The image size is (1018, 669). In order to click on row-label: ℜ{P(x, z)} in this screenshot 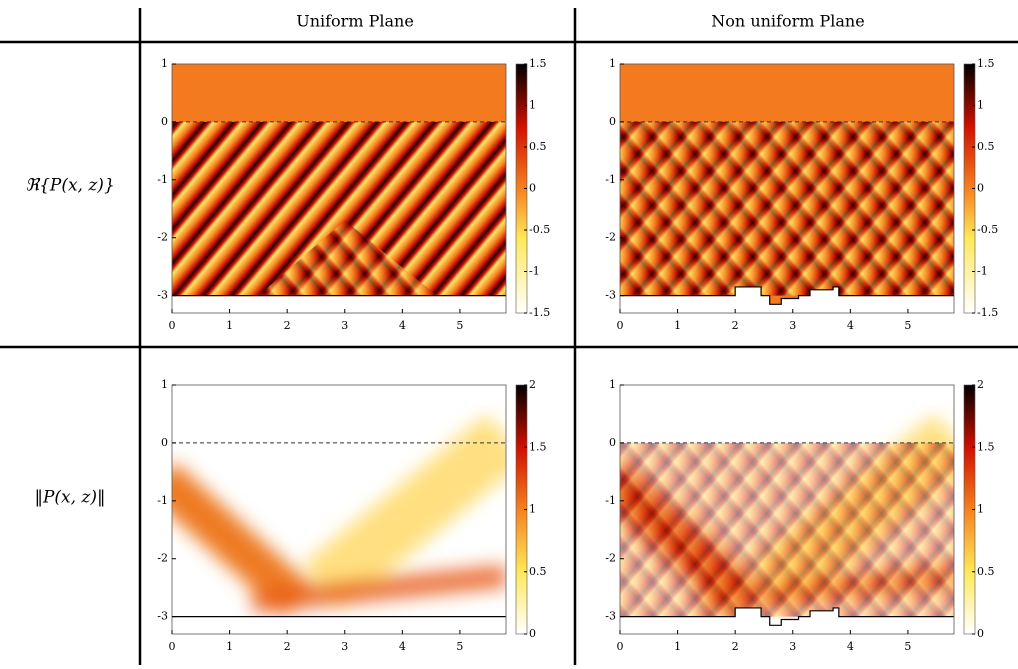, I will do `click(70, 186)`.